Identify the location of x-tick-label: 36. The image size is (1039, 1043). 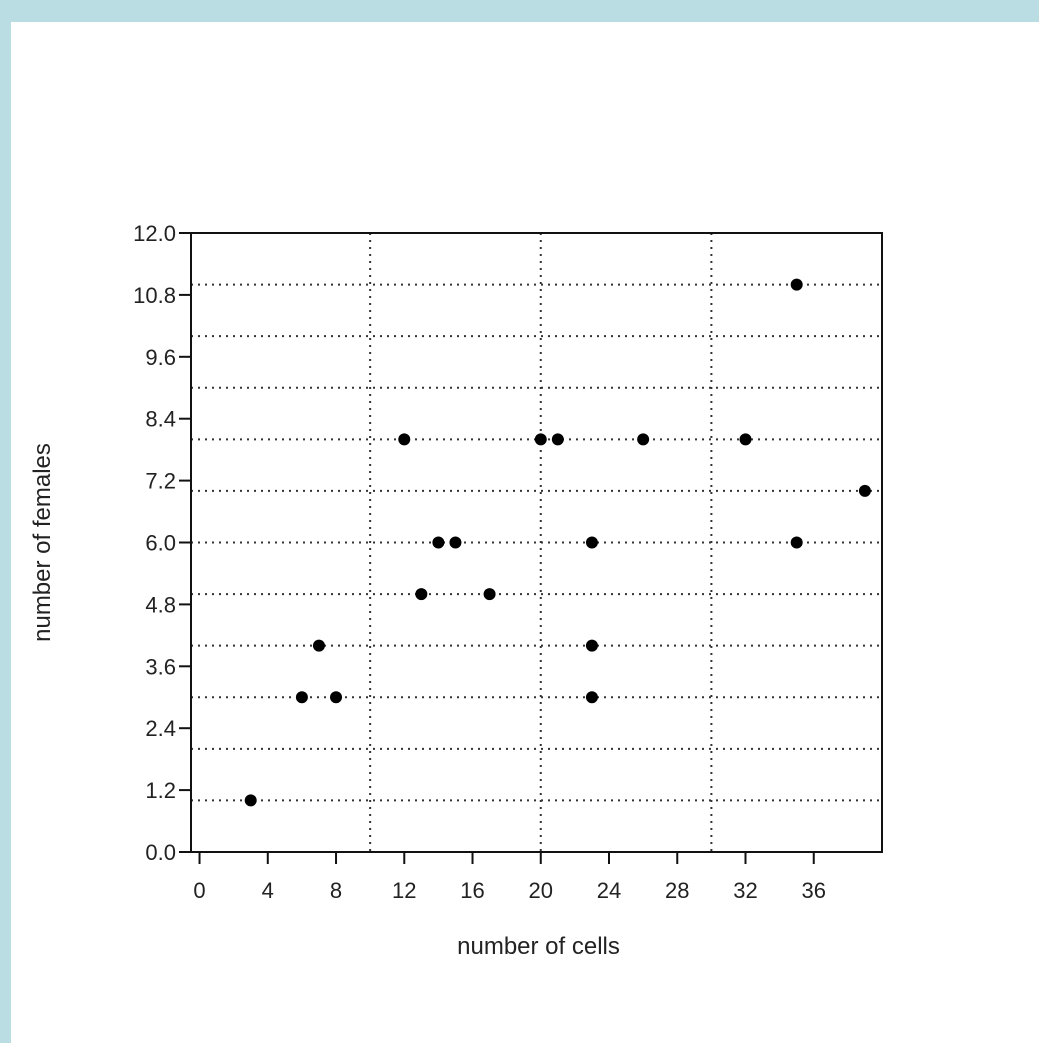
(814, 890).